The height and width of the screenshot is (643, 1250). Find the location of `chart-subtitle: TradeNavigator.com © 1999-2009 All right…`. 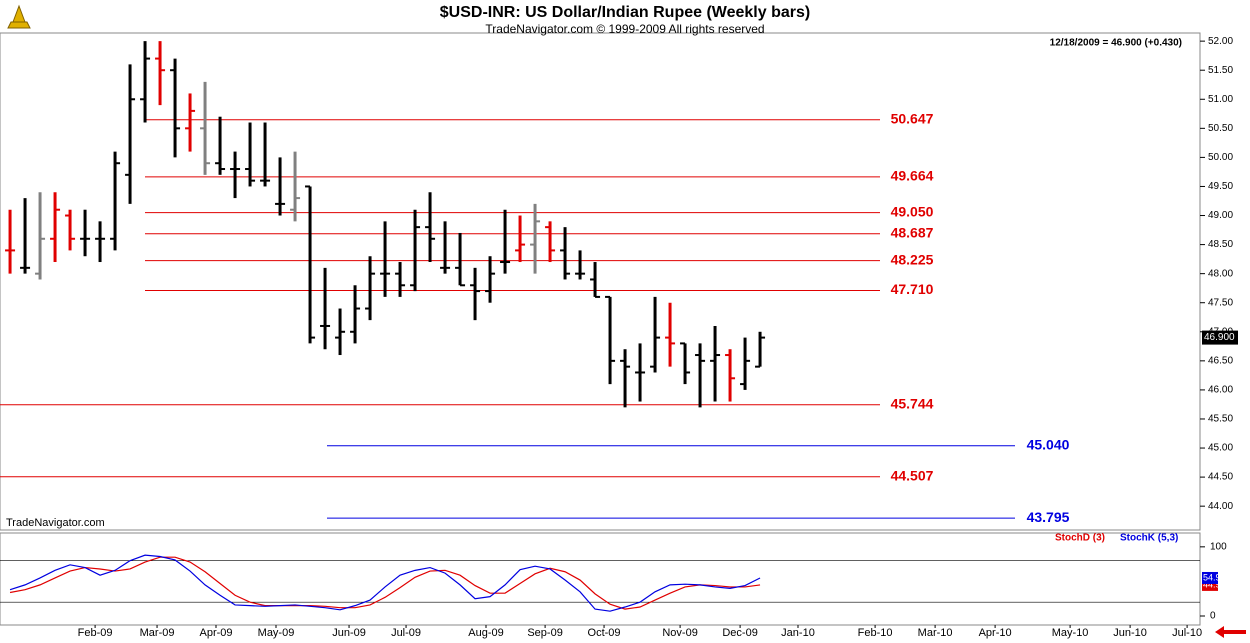

chart-subtitle: TradeNavigator.com © 1999-2009 All right… is located at coordinates (624, 29).